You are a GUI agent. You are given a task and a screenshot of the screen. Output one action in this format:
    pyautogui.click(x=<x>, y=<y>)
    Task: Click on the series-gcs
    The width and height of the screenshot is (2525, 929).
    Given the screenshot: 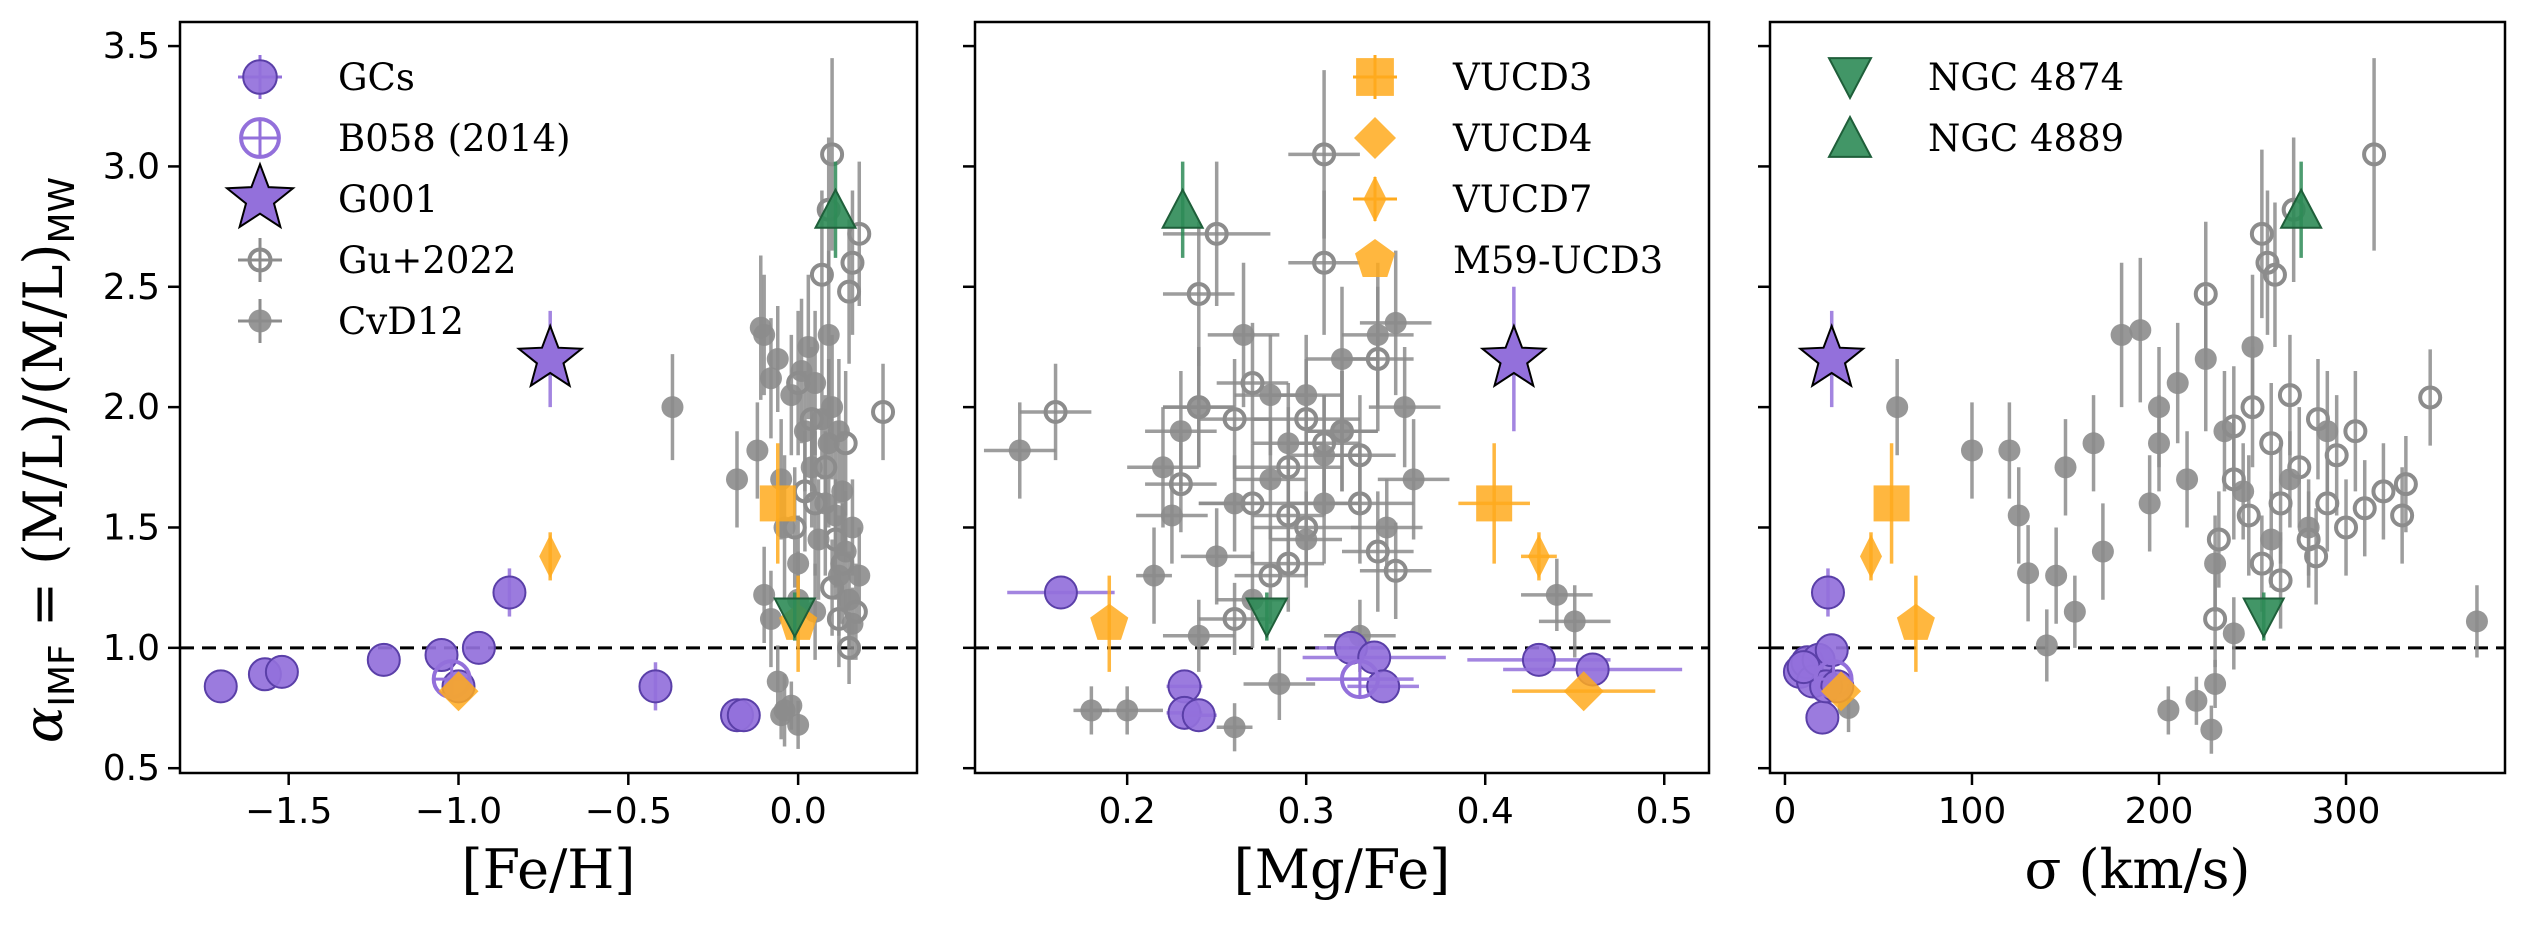 What is the action you would take?
    pyautogui.click(x=1345, y=654)
    